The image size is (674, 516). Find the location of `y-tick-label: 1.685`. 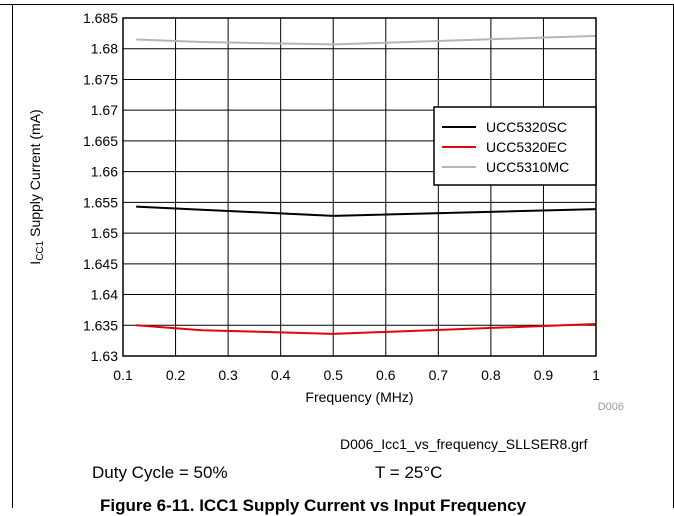

y-tick-label: 1.685 is located at coordinates (100, 18).